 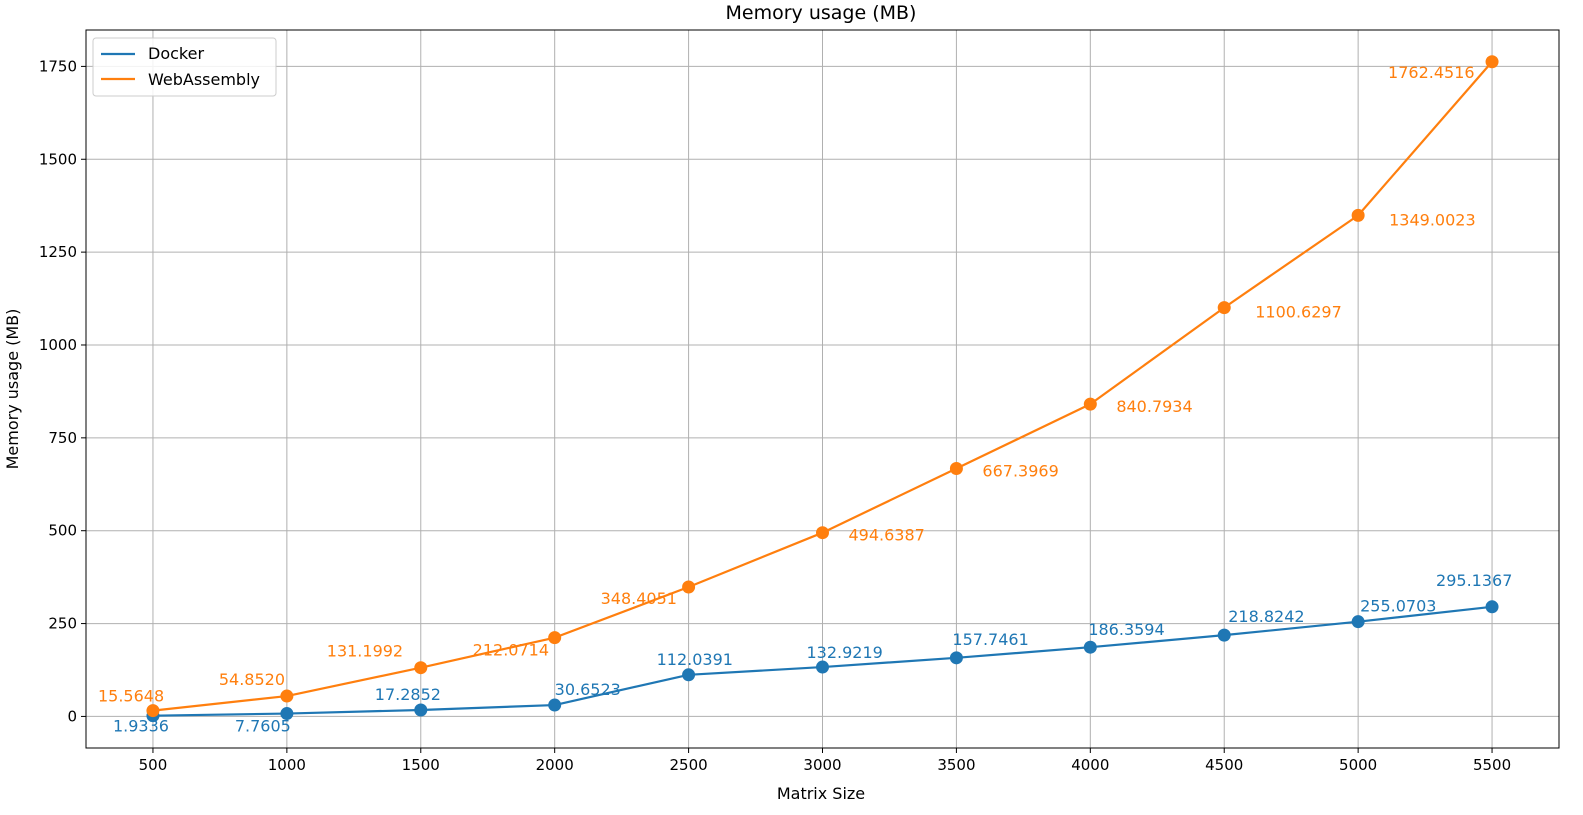 I want to click on x-tick-label: 2000, so click(x=555, y=765).